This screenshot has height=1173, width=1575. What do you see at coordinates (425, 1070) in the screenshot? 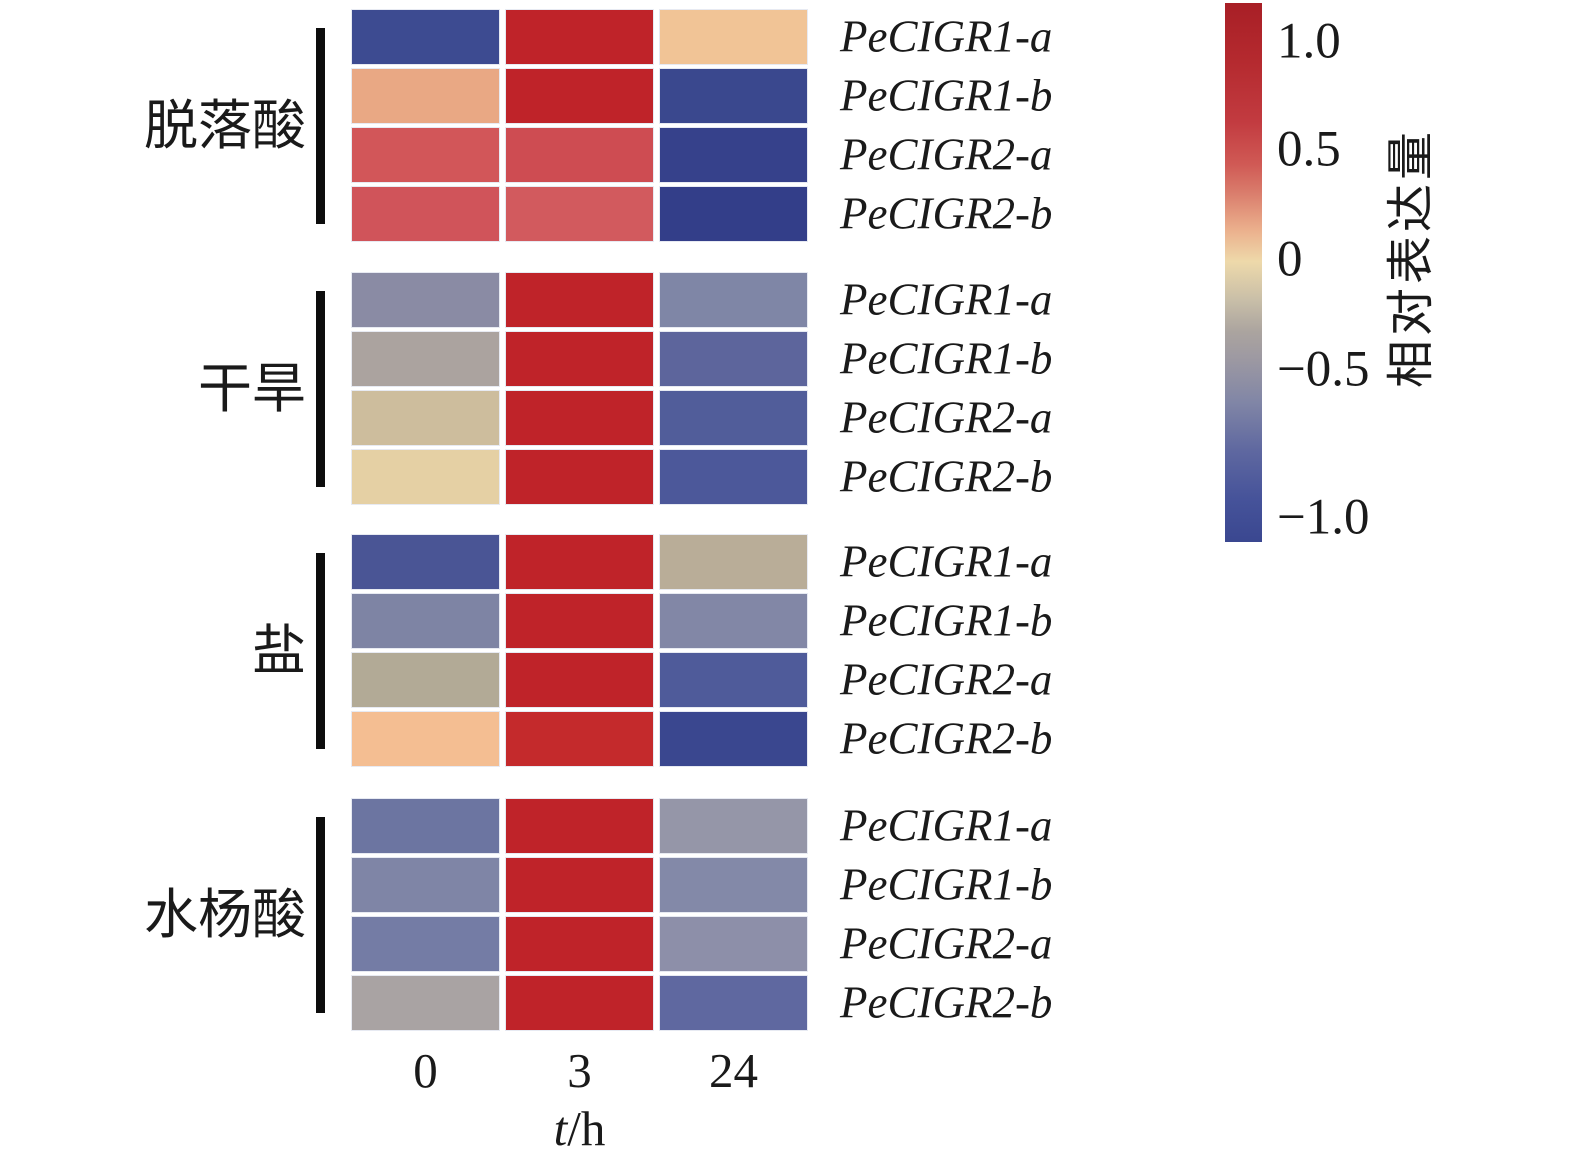
I see `x-tick-label: 0` at bounding box center [425, 1070].